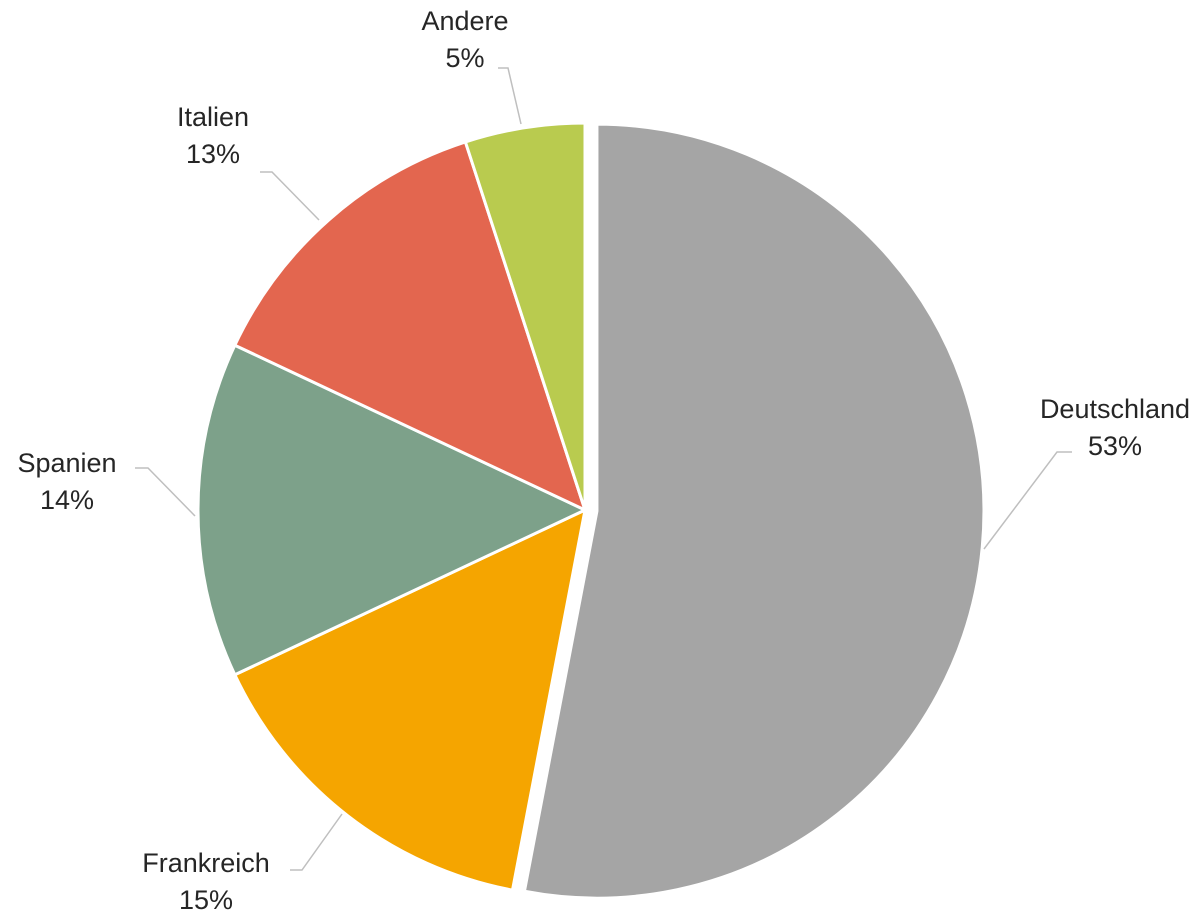  Describe the element at coordinates (66, 463) in the screenshot. I see `slice-label-spanien: Spanien` at that location.